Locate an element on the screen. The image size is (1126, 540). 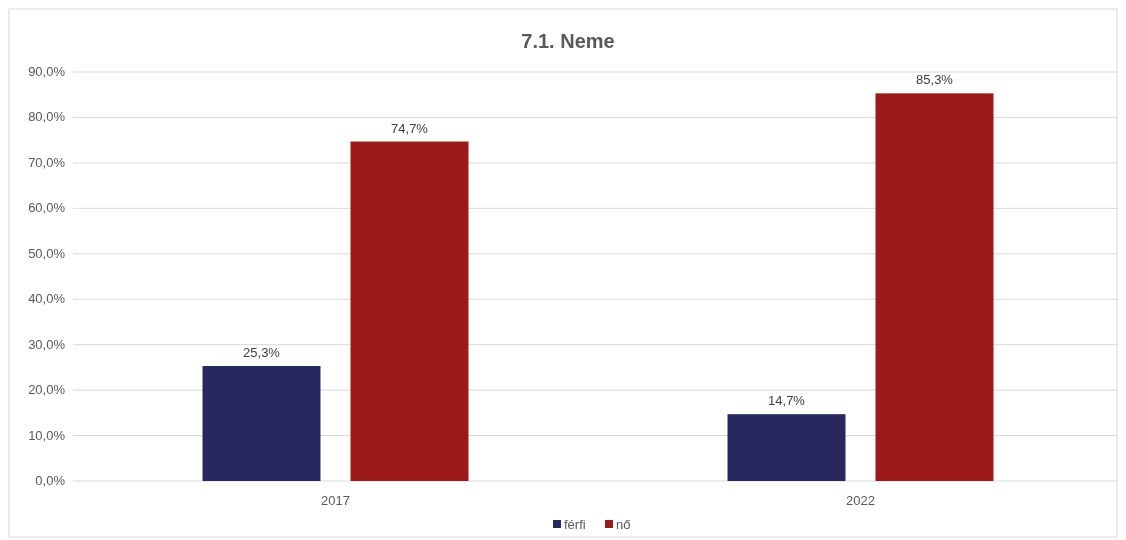
y-tick-label: 80,0% is located at coordinates (47, 117).